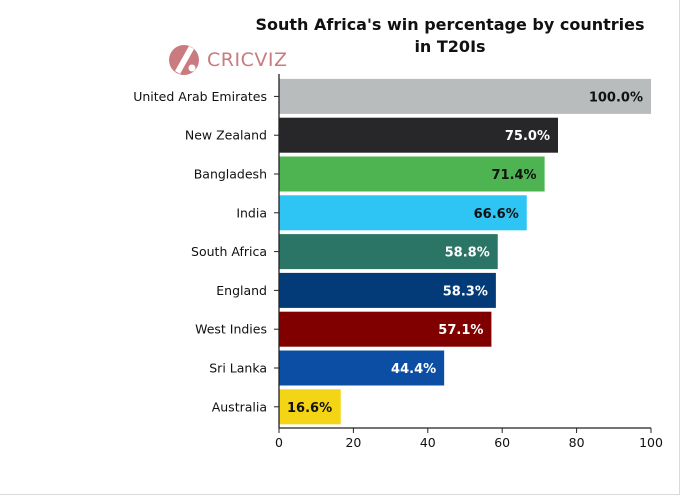 This screenshot has width=680, height=495. Describe the element at coordinates (465, 291) in the screenshot. I see `data-label: 58.3%` at that location.